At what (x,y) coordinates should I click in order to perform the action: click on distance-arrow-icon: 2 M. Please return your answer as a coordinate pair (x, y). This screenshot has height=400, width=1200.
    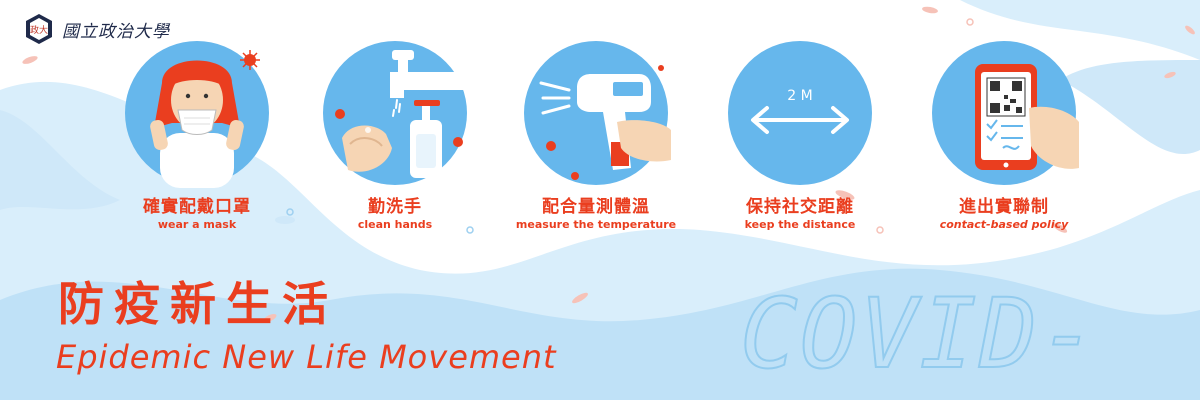
    Looking at the image, I should click on (800, 113).